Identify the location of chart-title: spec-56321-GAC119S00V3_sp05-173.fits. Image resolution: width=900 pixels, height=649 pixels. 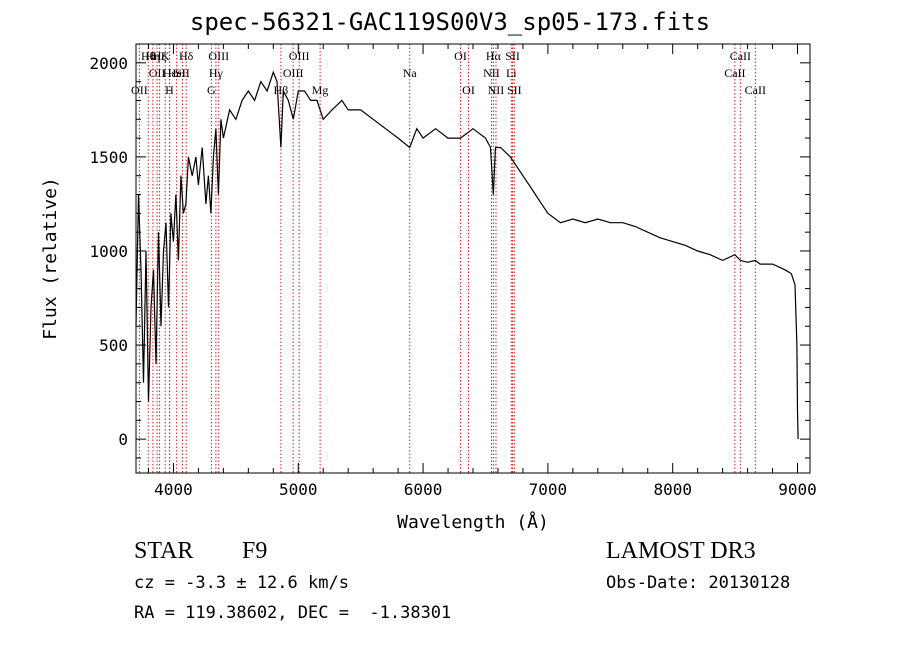
(450, 22).